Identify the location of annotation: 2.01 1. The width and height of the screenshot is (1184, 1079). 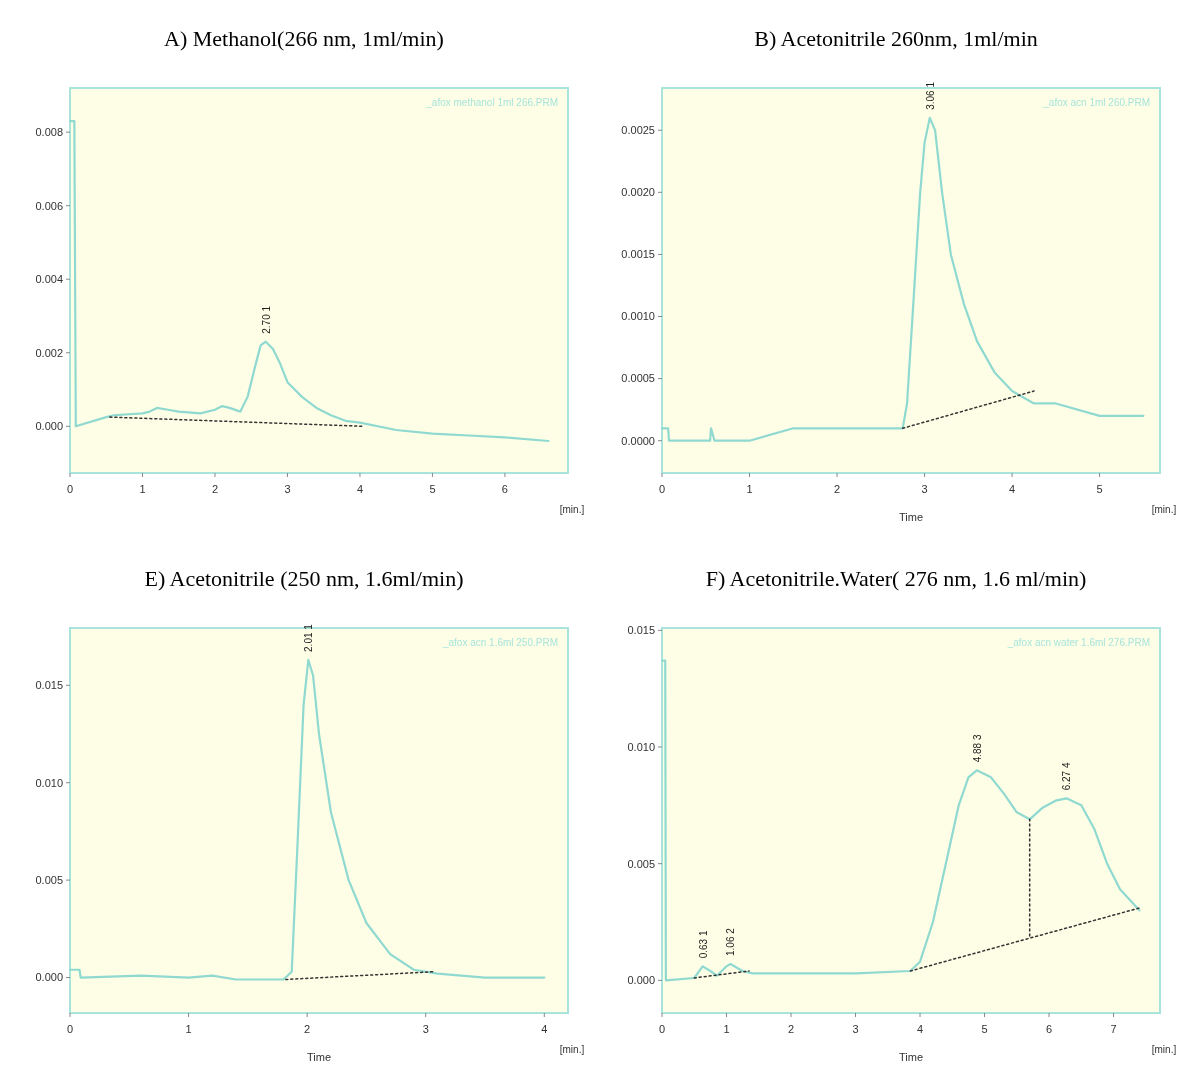
(309, 637).